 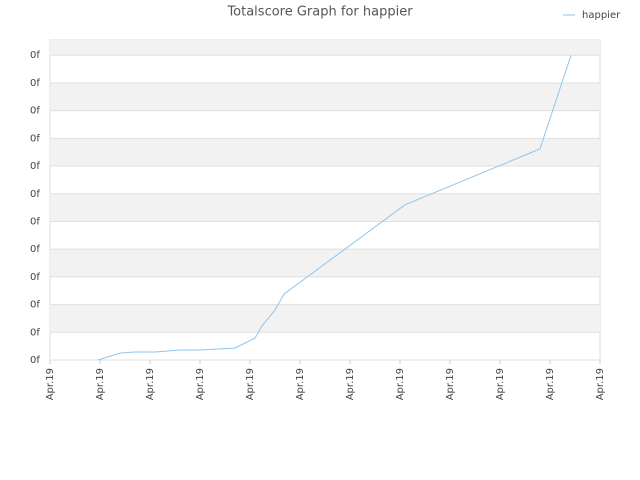 I want to click on legend-label: happier, so click(x=601, y=15).